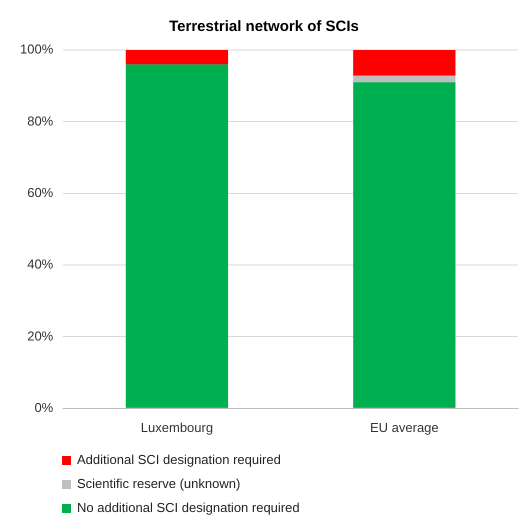  What do you see at coordinates (158, 484) in the screenshot?
I see `legend-label: Scientific reserve (unknown)` at bounding box center [158, 484].